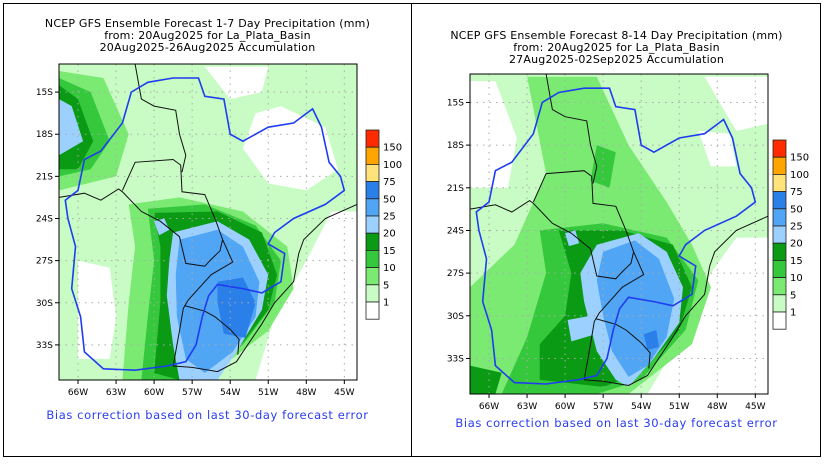 The image size is (824, 466). What do you see at coordinates (796, 227) in the screenshot?
I see `colorbar-label: 25` at bounding box center [796, 227].